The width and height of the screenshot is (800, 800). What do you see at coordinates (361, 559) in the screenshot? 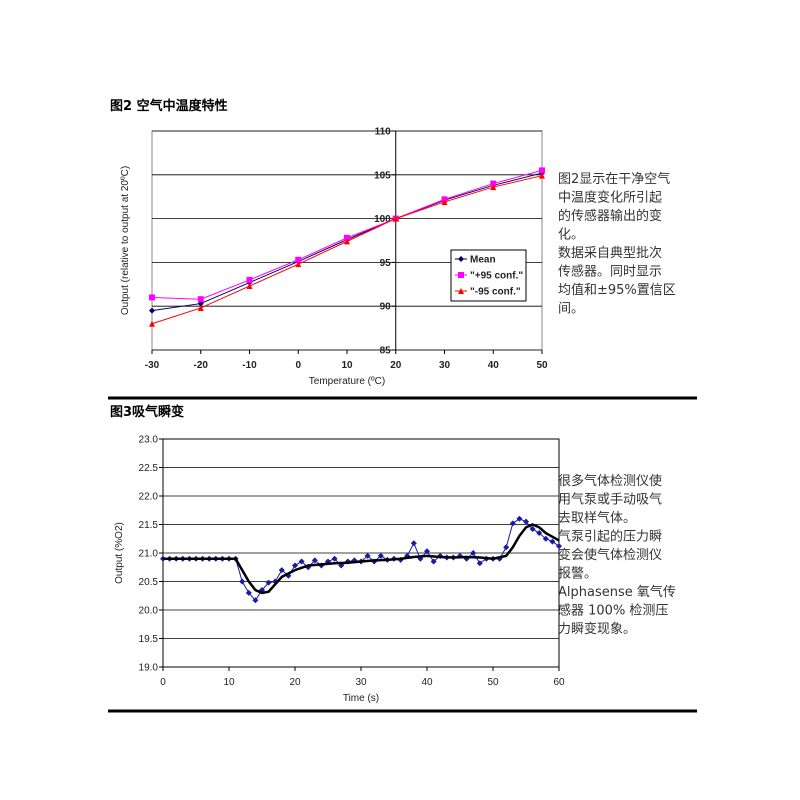
I see `series-line` at bounding box center [361, 559].